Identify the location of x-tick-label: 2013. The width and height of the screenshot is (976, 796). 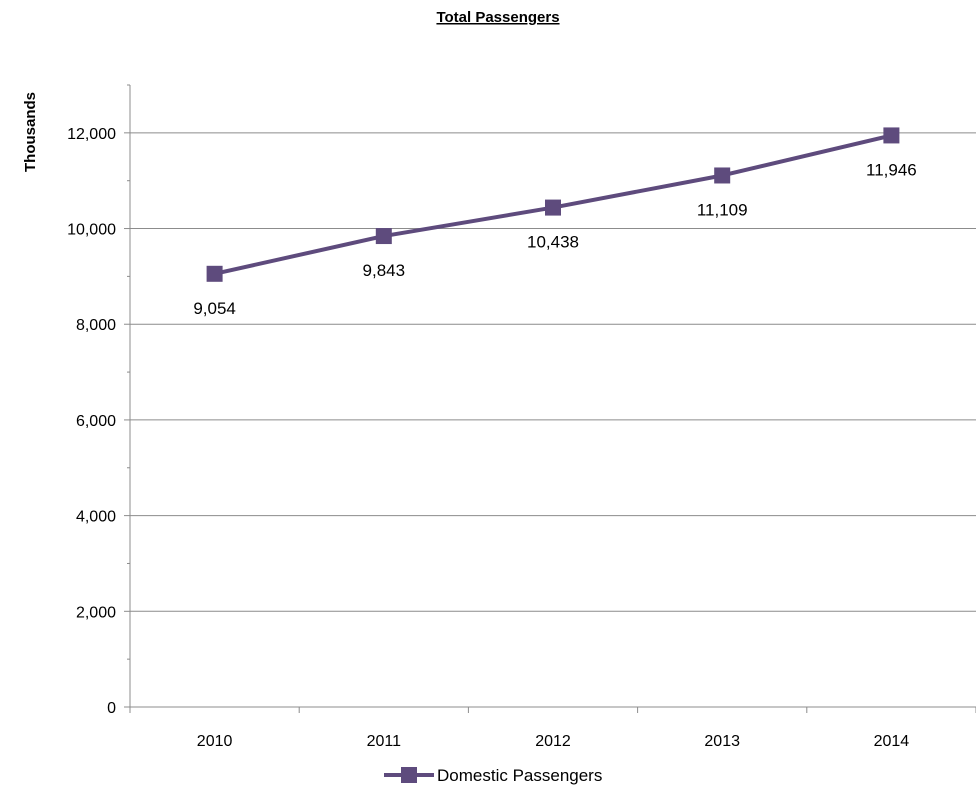
(722, 741).